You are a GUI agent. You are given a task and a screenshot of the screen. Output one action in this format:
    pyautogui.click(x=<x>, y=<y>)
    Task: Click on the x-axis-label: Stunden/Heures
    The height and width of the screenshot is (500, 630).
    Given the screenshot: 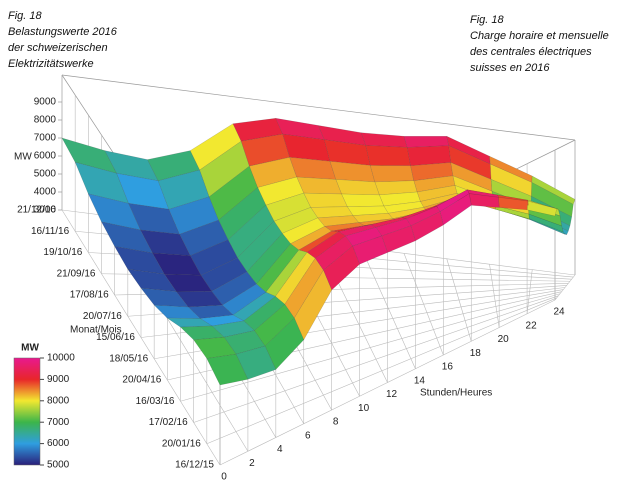 What is the action you would take?
    pyautogui.click(x=456, y=393)
    